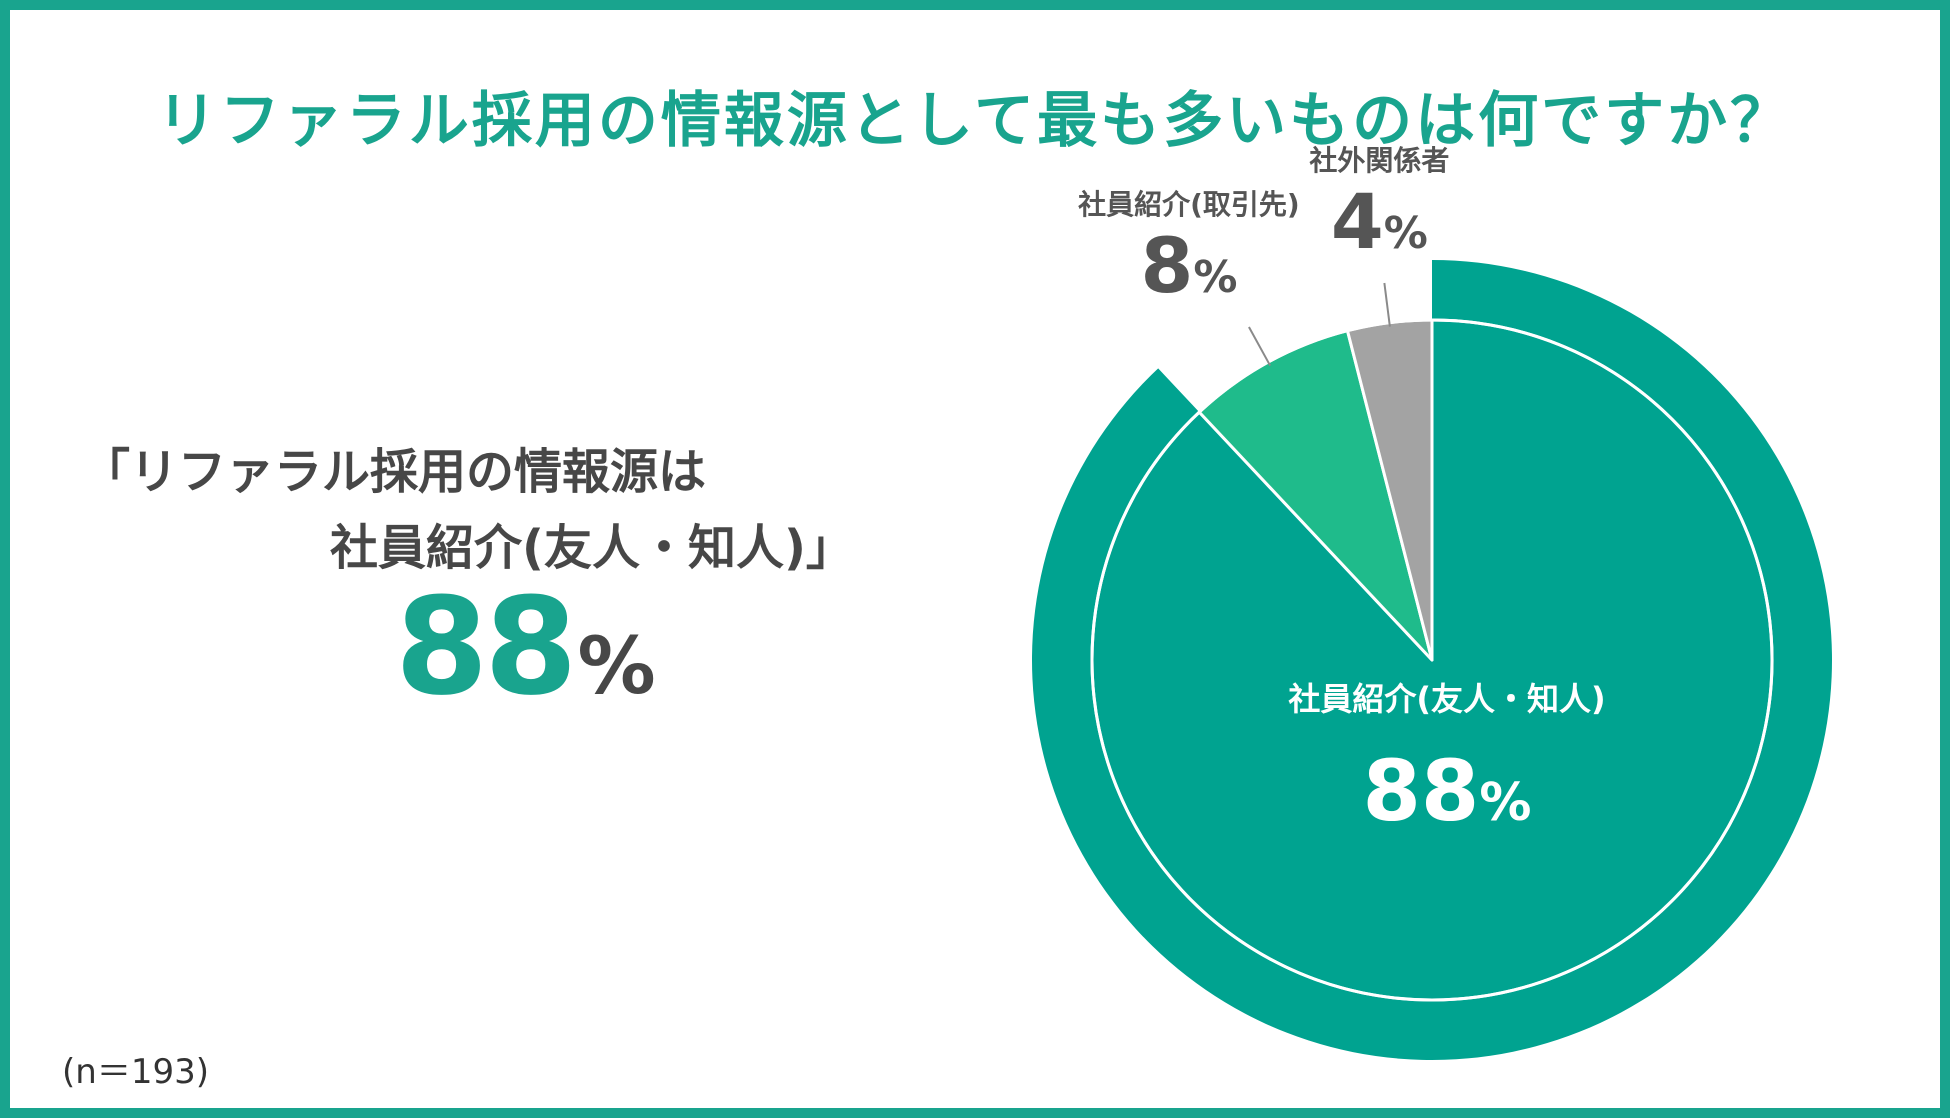 Image resolution: width=1950 pixels, height=1118 pixels. Describe the element at coordinates (1189, 204) in the screenshot. I see `slice-label-2: 社員紹介(取引先)` at that location.